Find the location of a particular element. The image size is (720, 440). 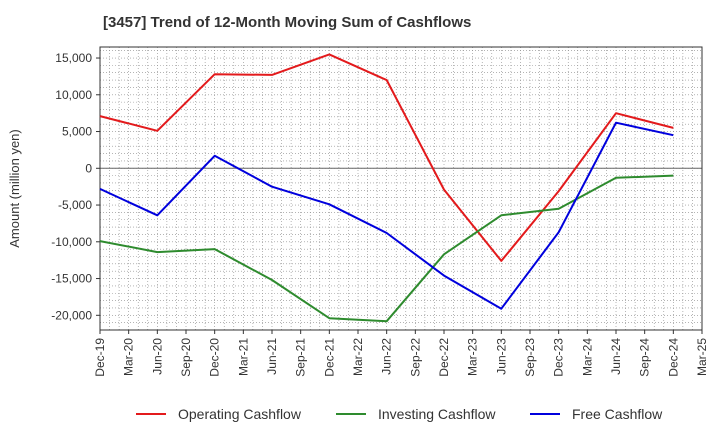

x-tick-label: Dec-20 is located at coordinates (215, 357).